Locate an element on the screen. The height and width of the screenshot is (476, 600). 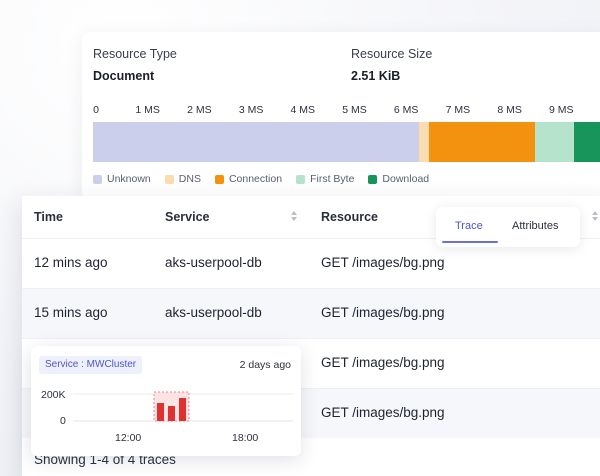
tick-label: 0 is located at coordinates (96, 110).